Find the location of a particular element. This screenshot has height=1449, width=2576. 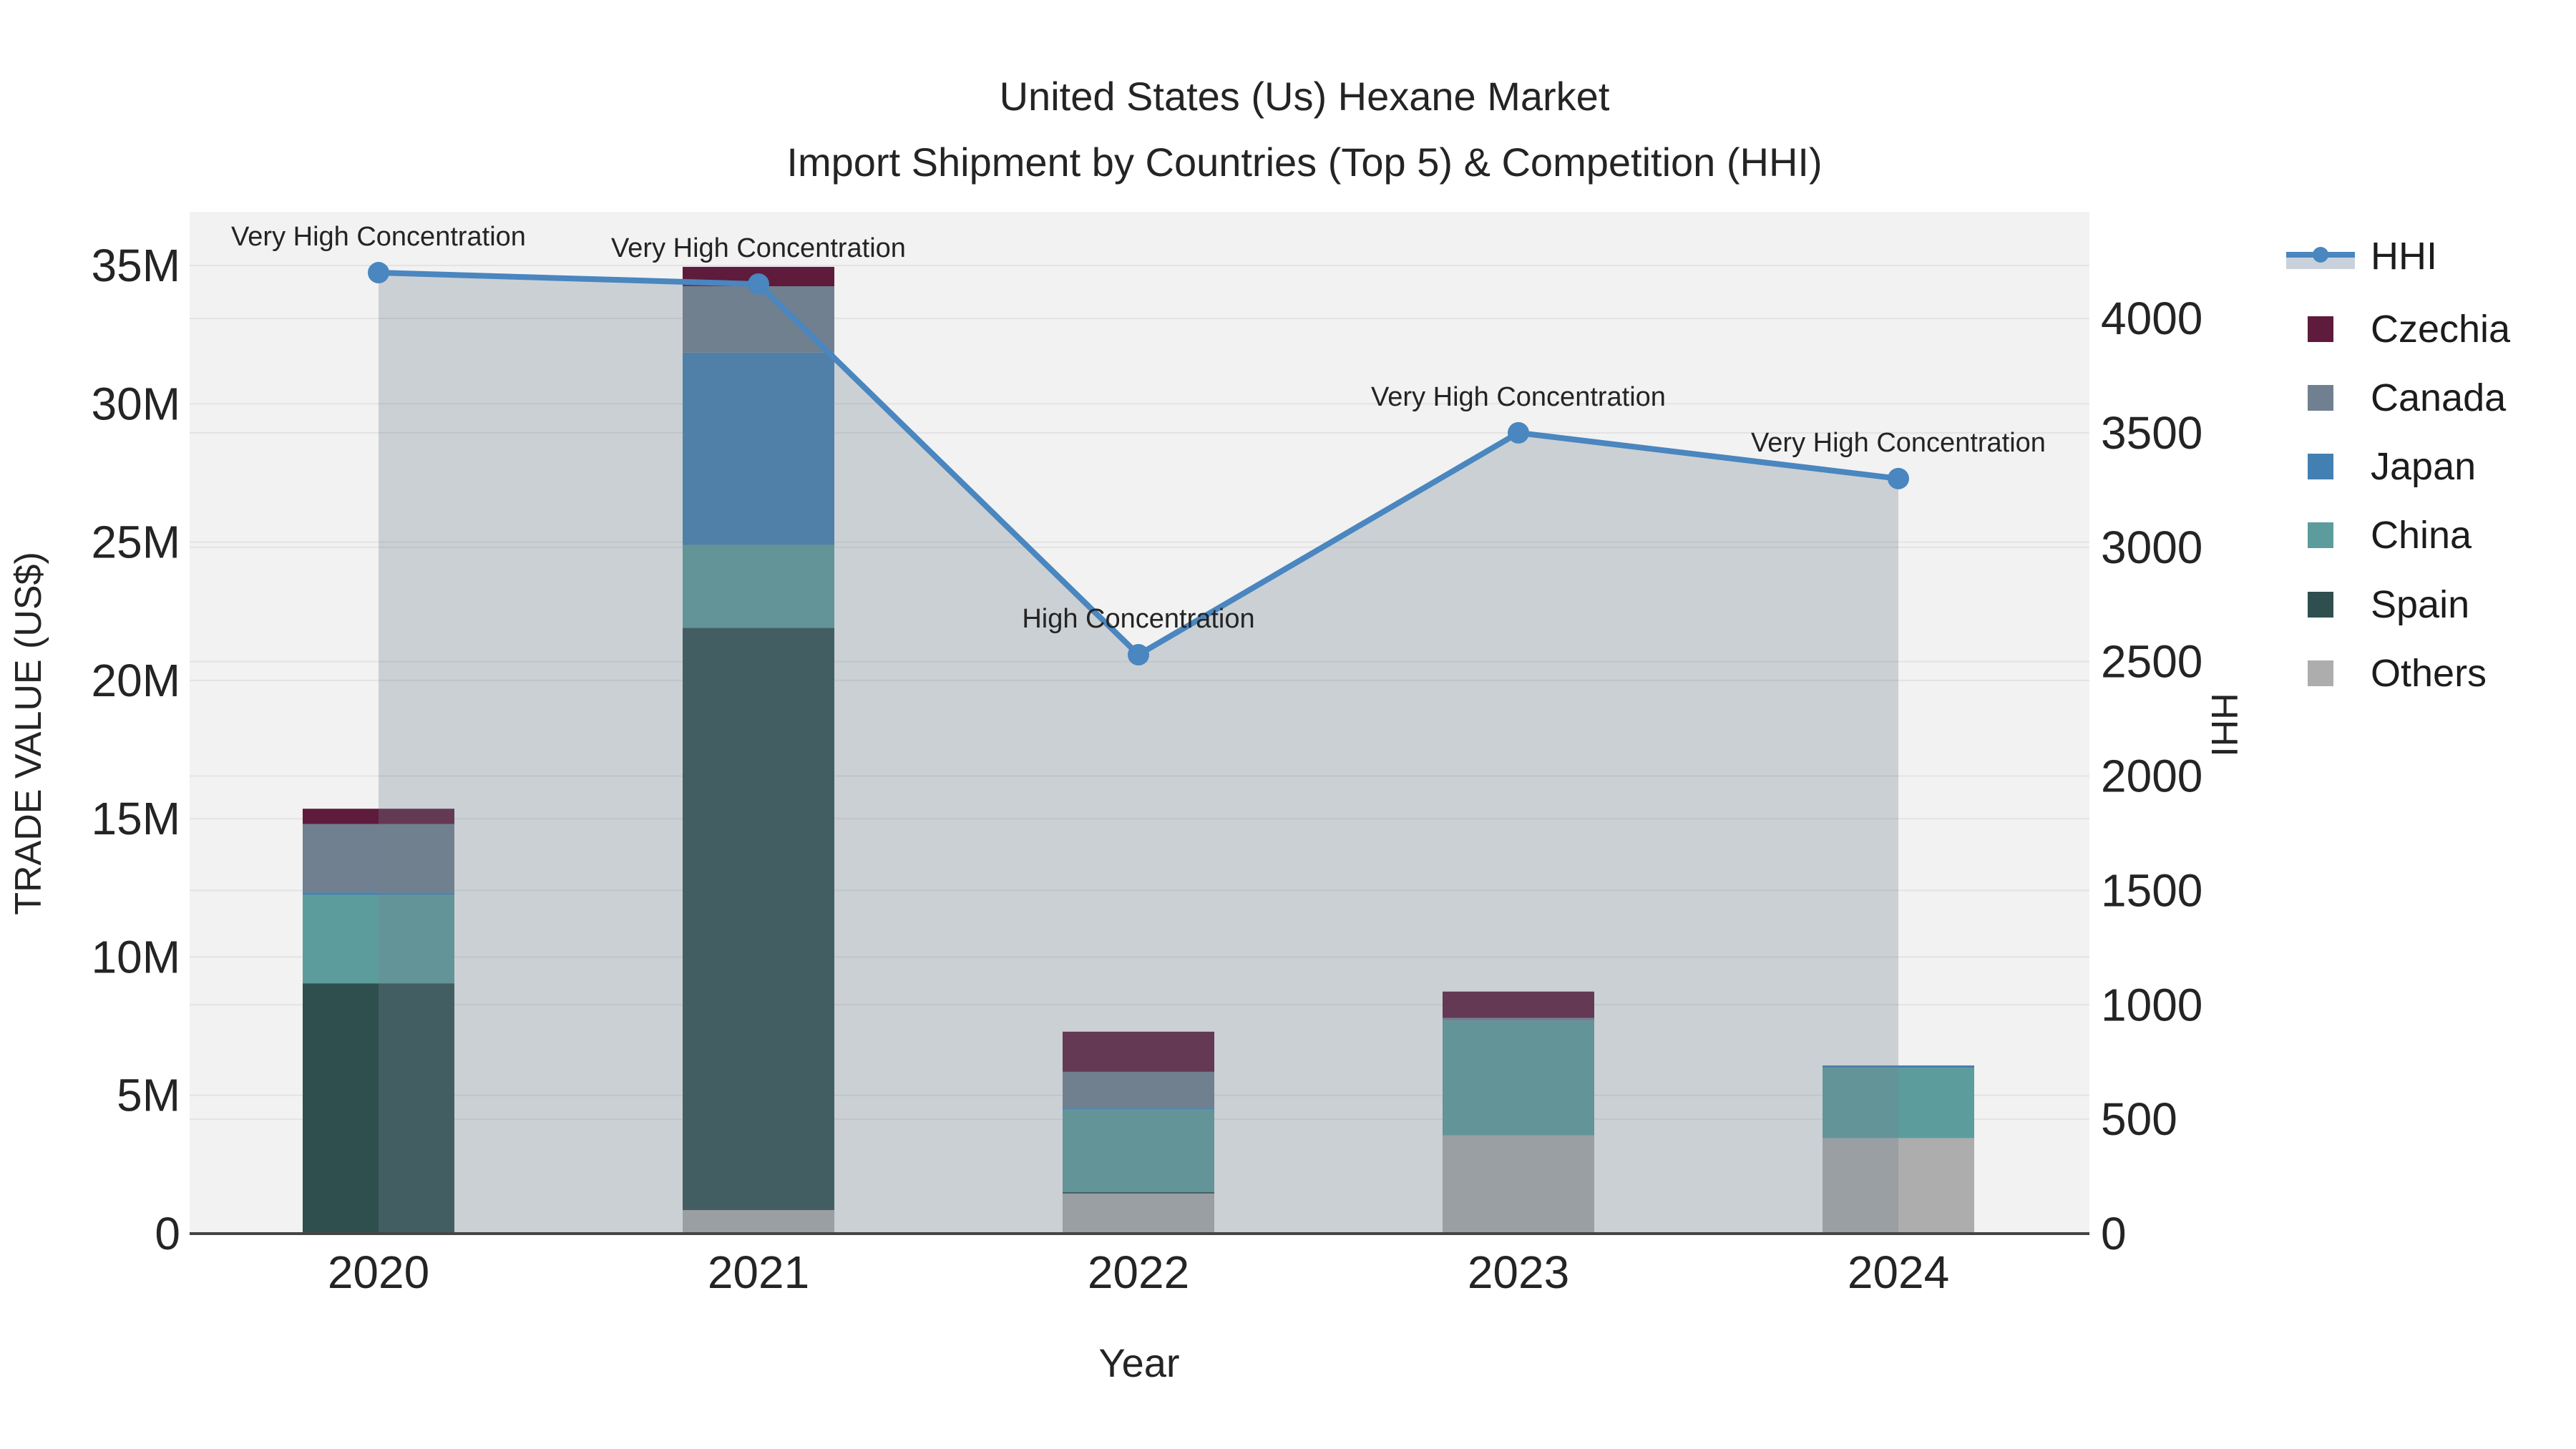

y-right-tick-2500: 2500 is located at coordinates (2151, 662).